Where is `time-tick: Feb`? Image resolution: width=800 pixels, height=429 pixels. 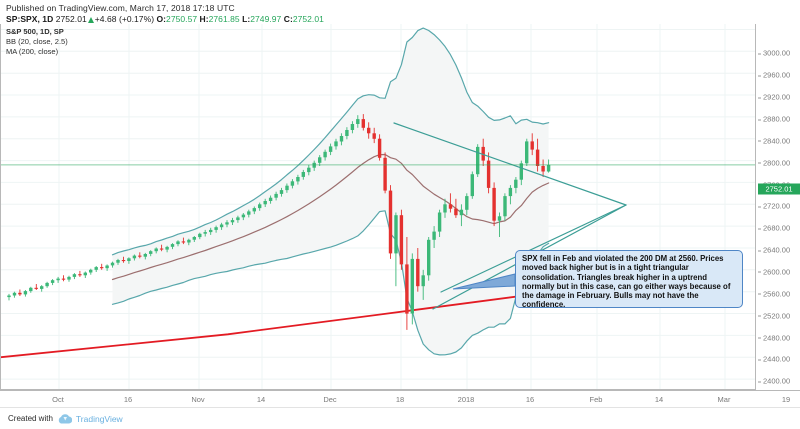
time-tick: Feb is located at coordinates (596, 399).